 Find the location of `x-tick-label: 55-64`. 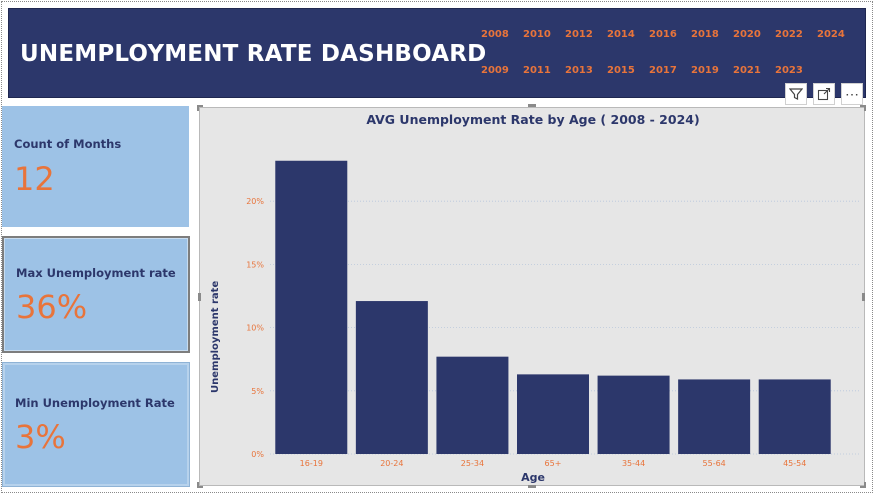

x-tick-label: 55-64 is located at coordinates (714, 463).